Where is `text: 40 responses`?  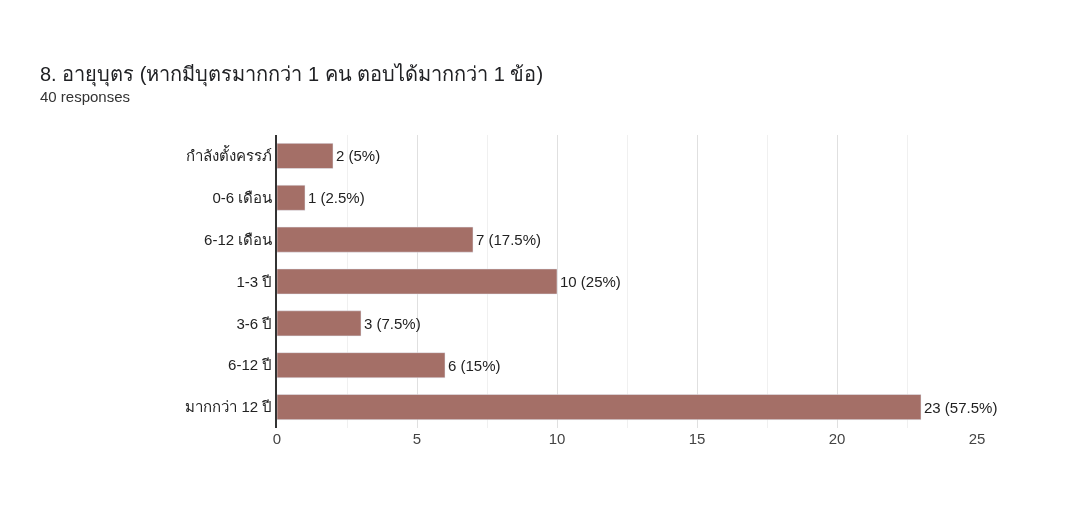
text: 40 responses is located at coordinates (85, 96).